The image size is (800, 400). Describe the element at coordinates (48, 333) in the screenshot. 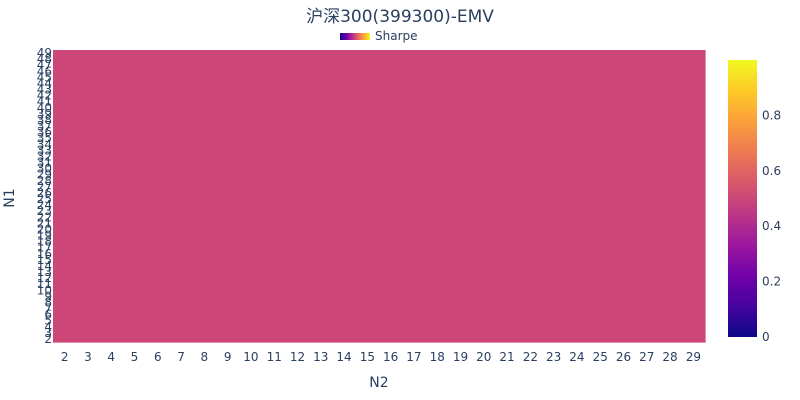

I see `y-tick-label: 3` at that location.